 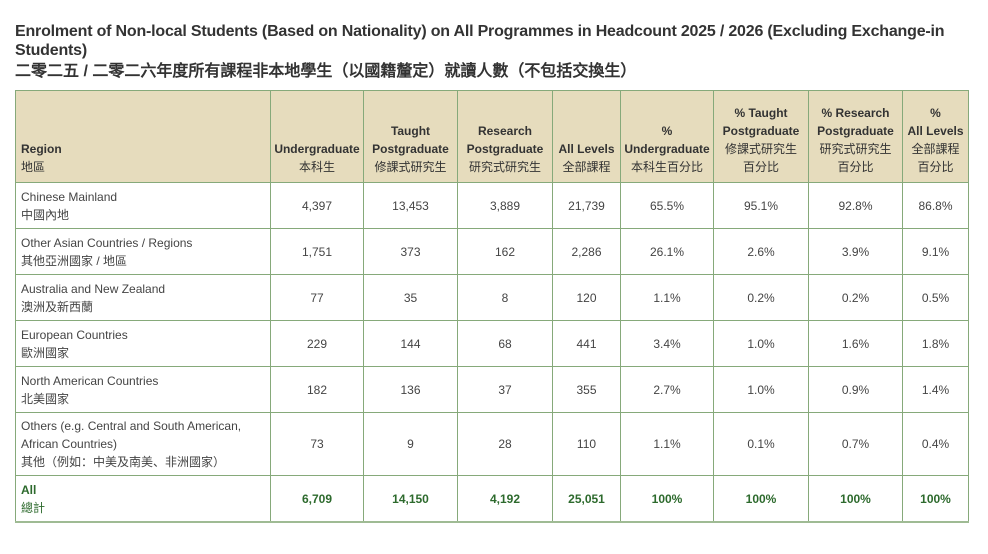 I want to click on value-cell: 9.1%, so click(x=935, y=251).